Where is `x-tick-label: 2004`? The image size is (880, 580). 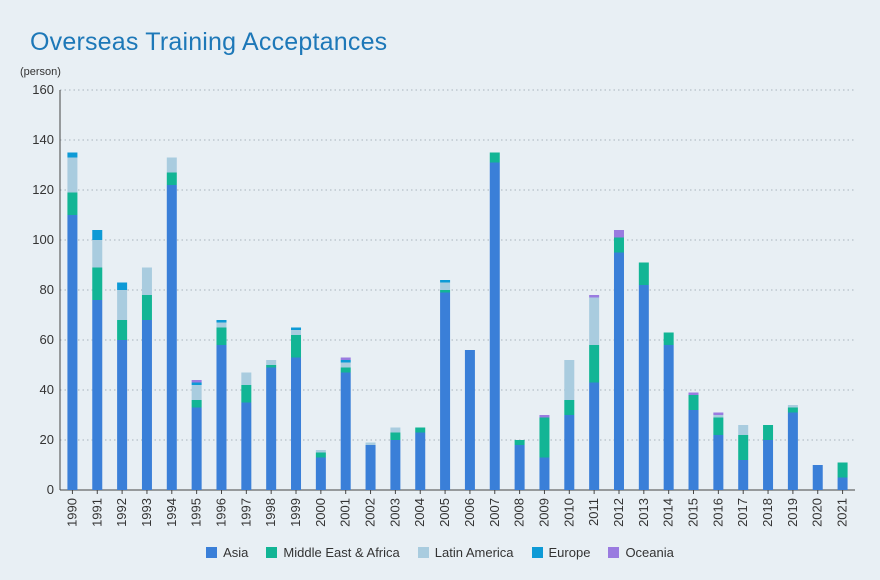
x-tick-label: 2004 is located at coordinates (419, 512).